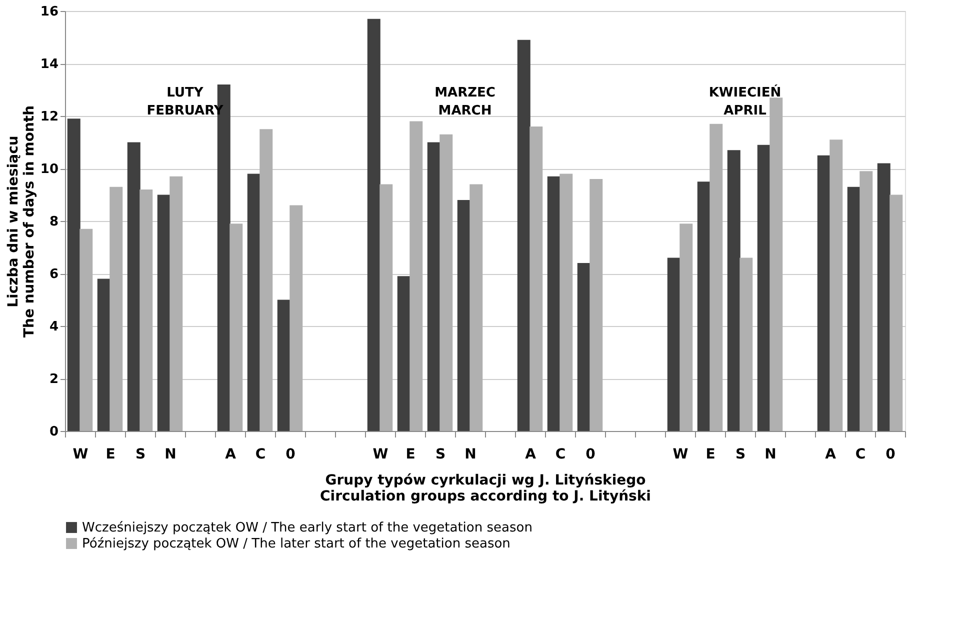 The width and height of the screenshot is (957, 636). What do you see at coordinates (53, 222) in the screenshot?
I see `y-tick-label: 8` at bounding box center [53, 222].